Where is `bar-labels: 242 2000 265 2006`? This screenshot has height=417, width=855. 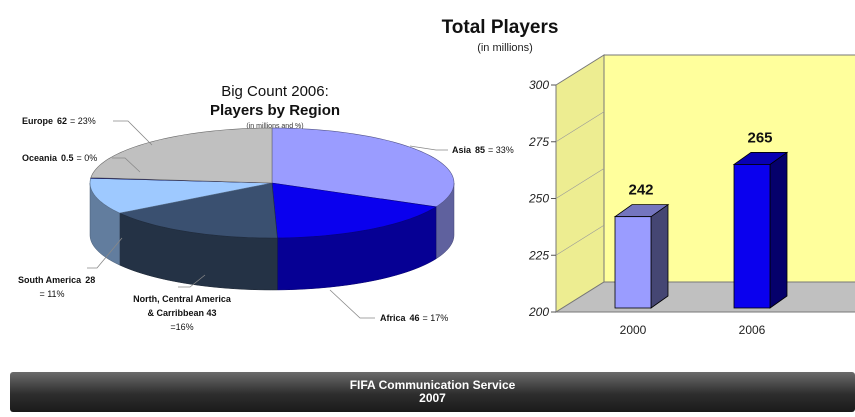 bar-labels: 242 2000 265 2006 is located at coordinates (696, 233).